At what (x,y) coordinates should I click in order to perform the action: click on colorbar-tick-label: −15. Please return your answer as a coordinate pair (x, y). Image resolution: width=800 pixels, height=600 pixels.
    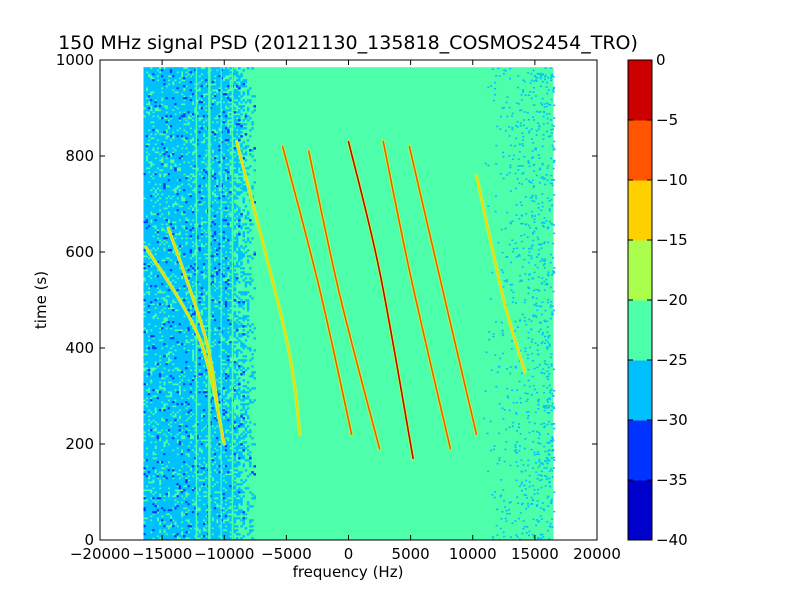
    Looking at the image, I should click on (672, 240).